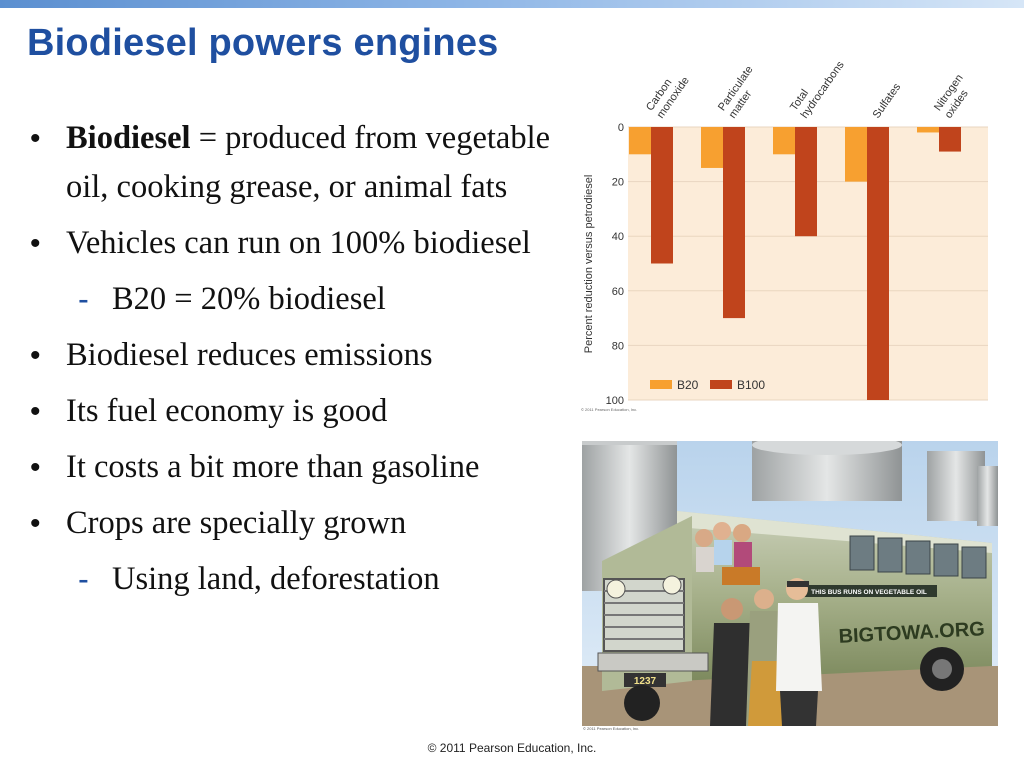 This screenshot has height=768, width=1024. What do you see at coordinates (298, 243) in the screenshot?
I see `bullet-text: Vehicles can run on 100% biodiesel` at bounding box center [298, 243].